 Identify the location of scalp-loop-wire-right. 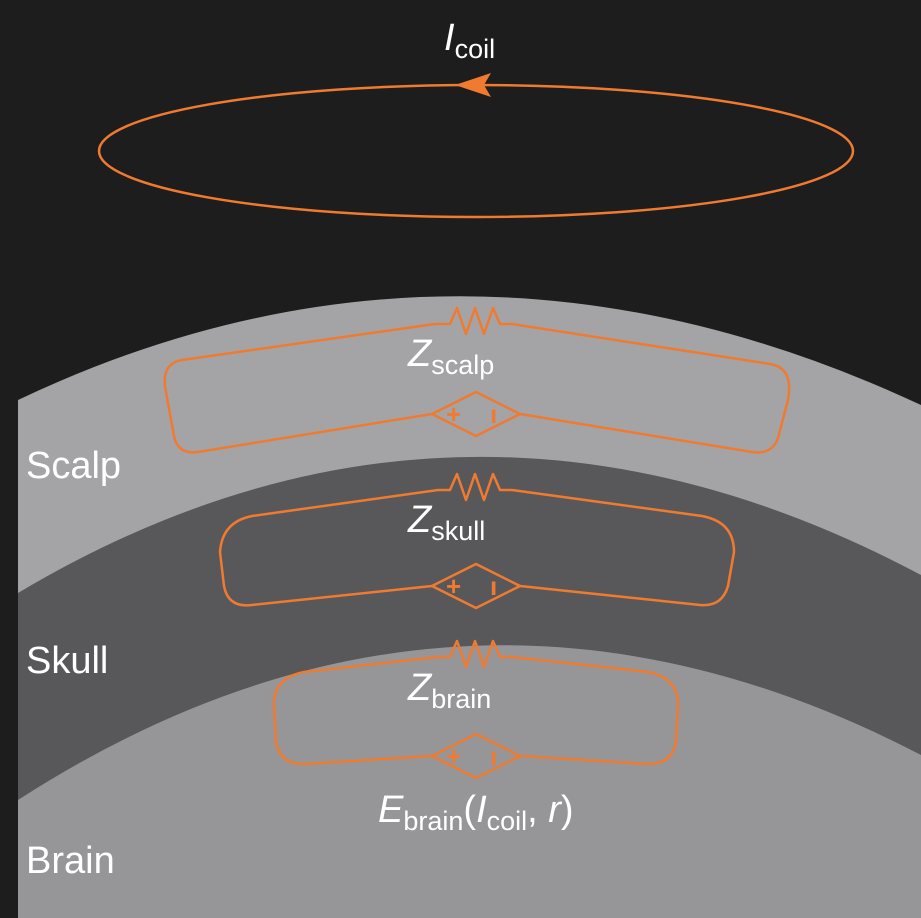
(651, 388).